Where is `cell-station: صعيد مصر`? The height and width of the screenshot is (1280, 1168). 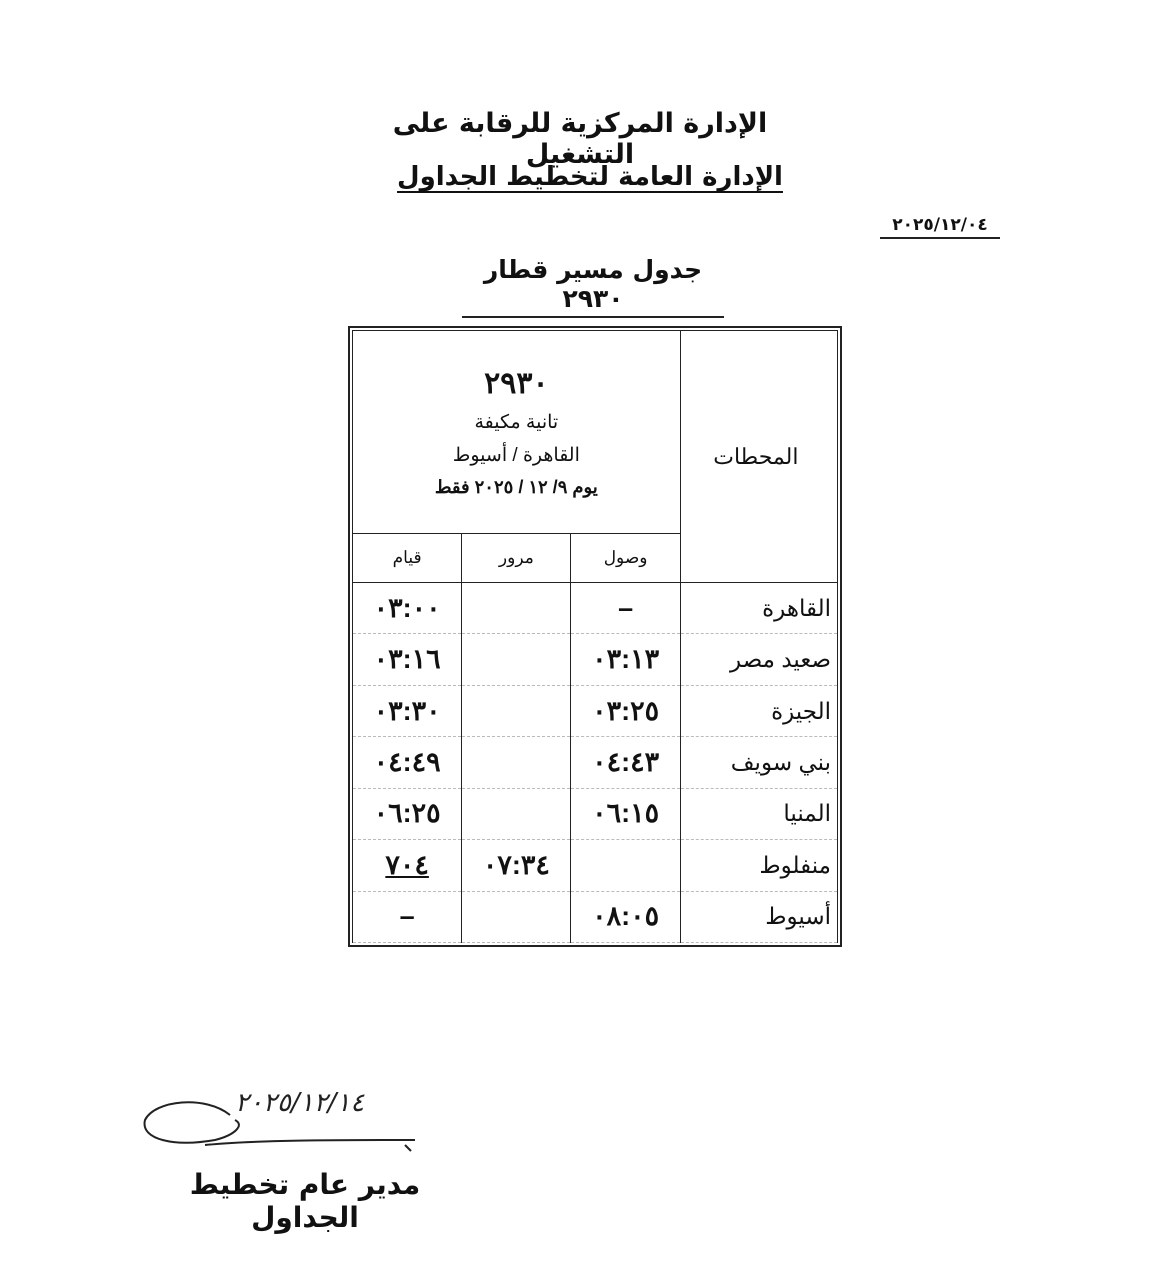 cell-station: صعيد مصر is located at coordinates (759, 659).